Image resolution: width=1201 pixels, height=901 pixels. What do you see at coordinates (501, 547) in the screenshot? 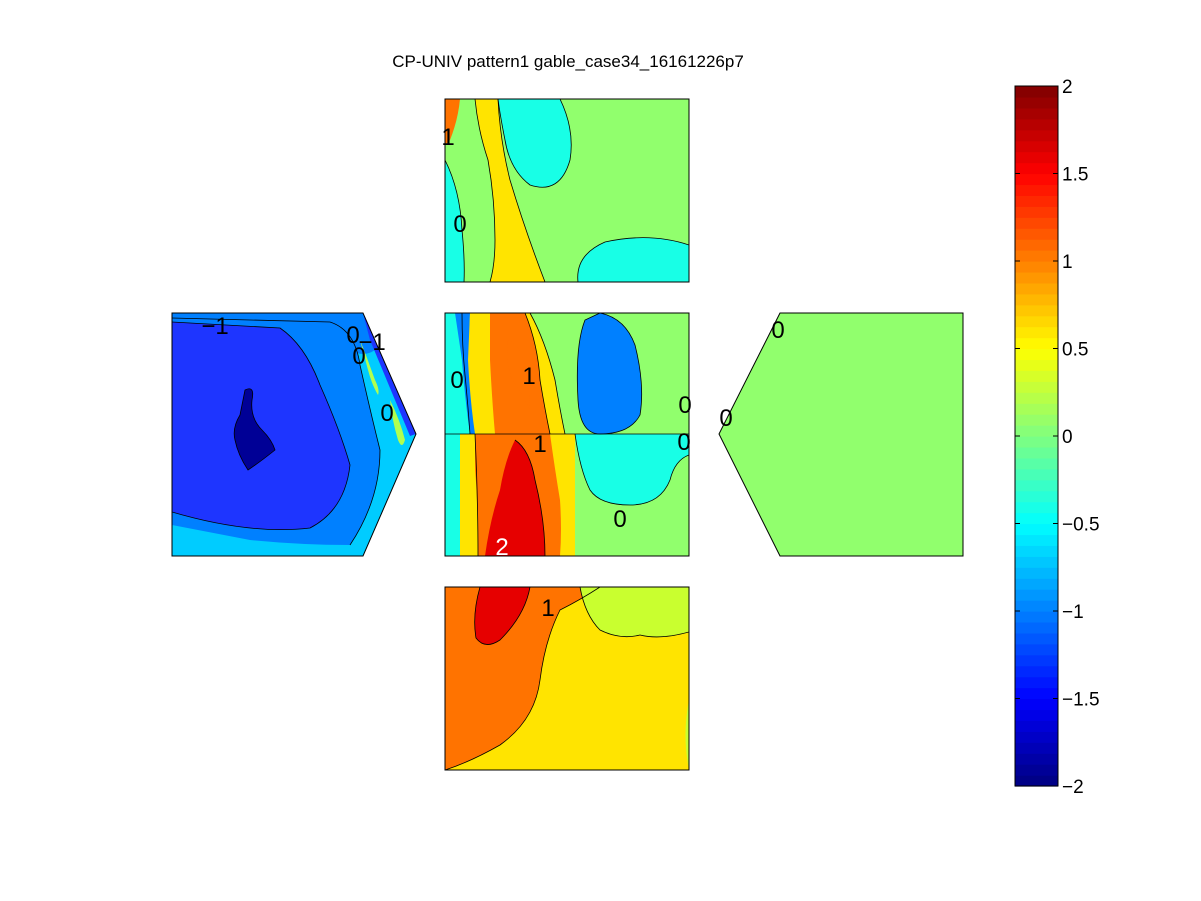
I see `contour-label: 2` at bounding box center [501, 547].